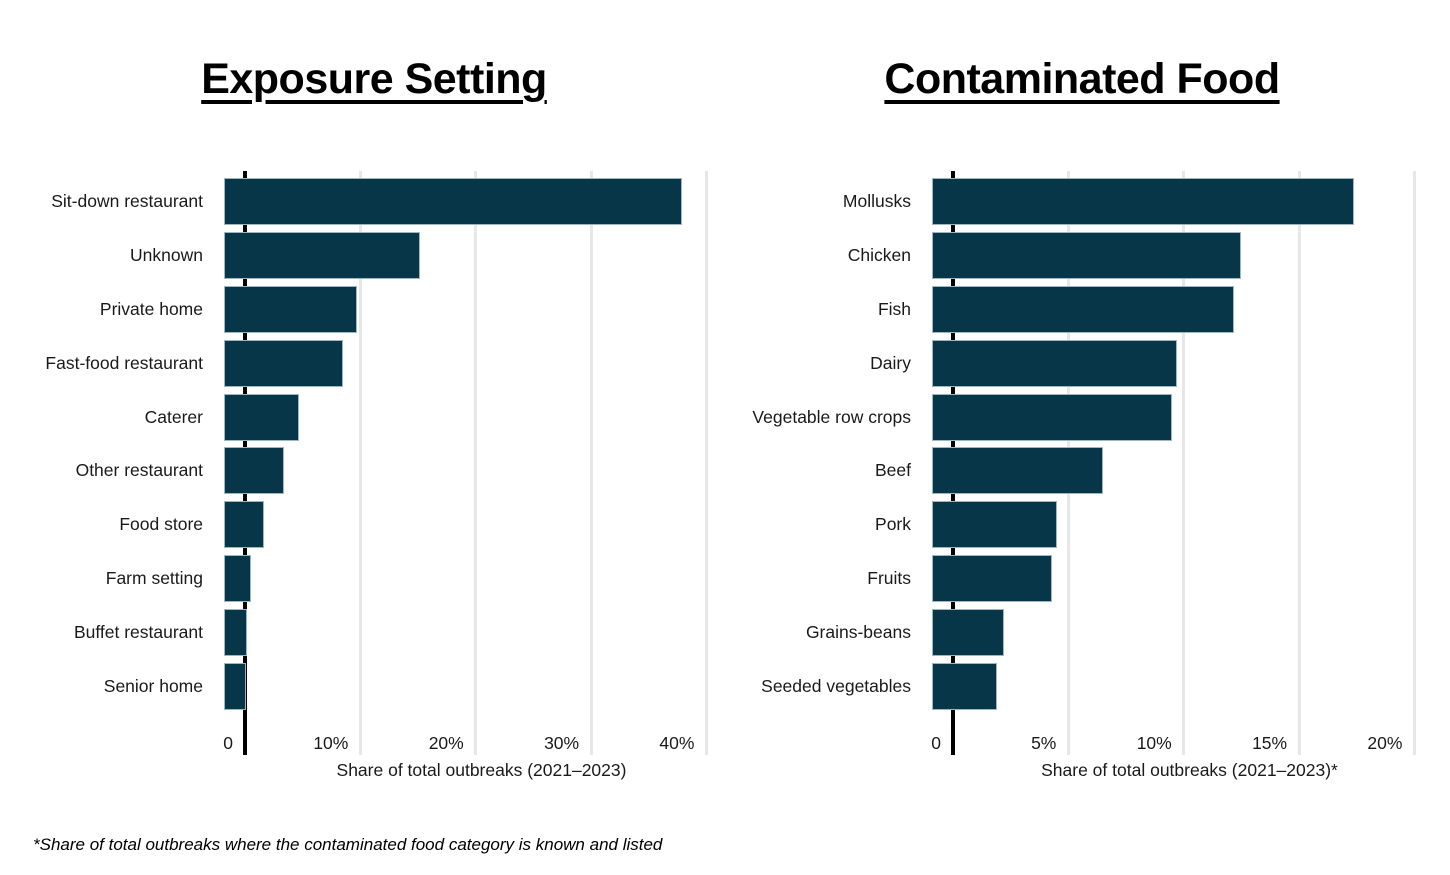 This screenshot has width=1450, height=875. I want to click on chart-row: Beef, so click(1082, 471).